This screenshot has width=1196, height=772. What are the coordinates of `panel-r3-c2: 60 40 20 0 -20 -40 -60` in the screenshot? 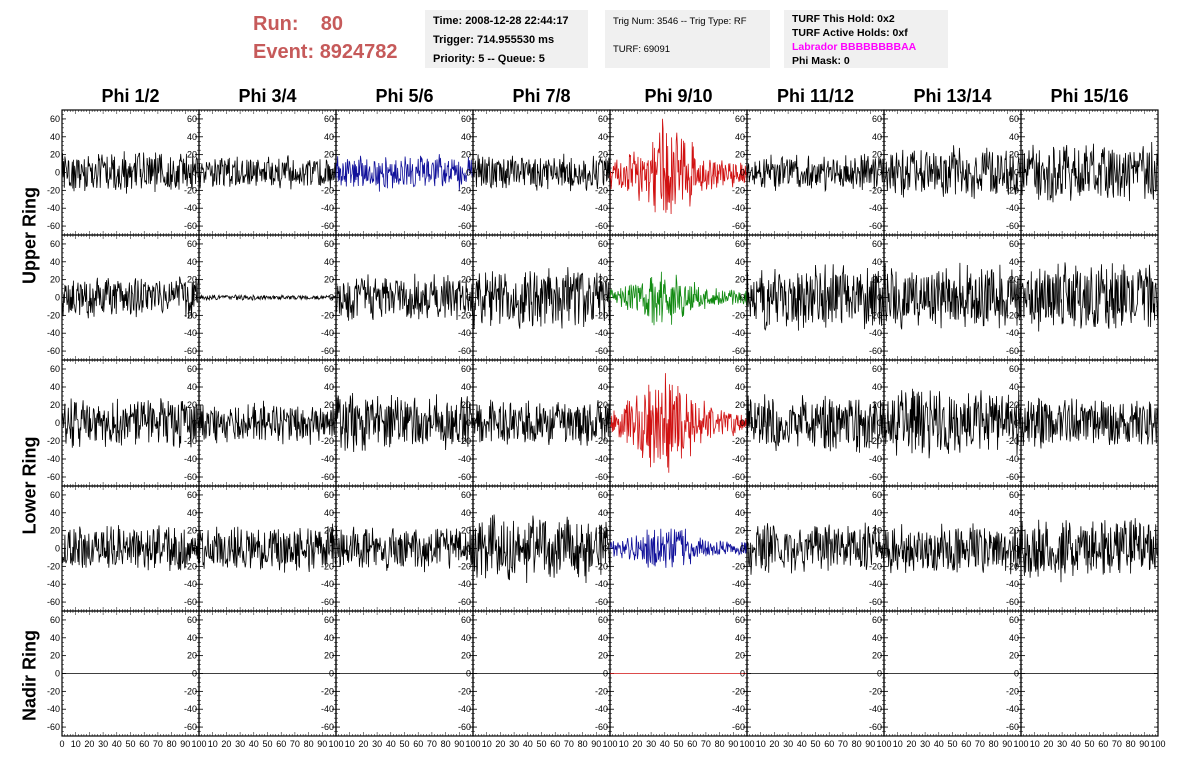 It's located at (260, 423).